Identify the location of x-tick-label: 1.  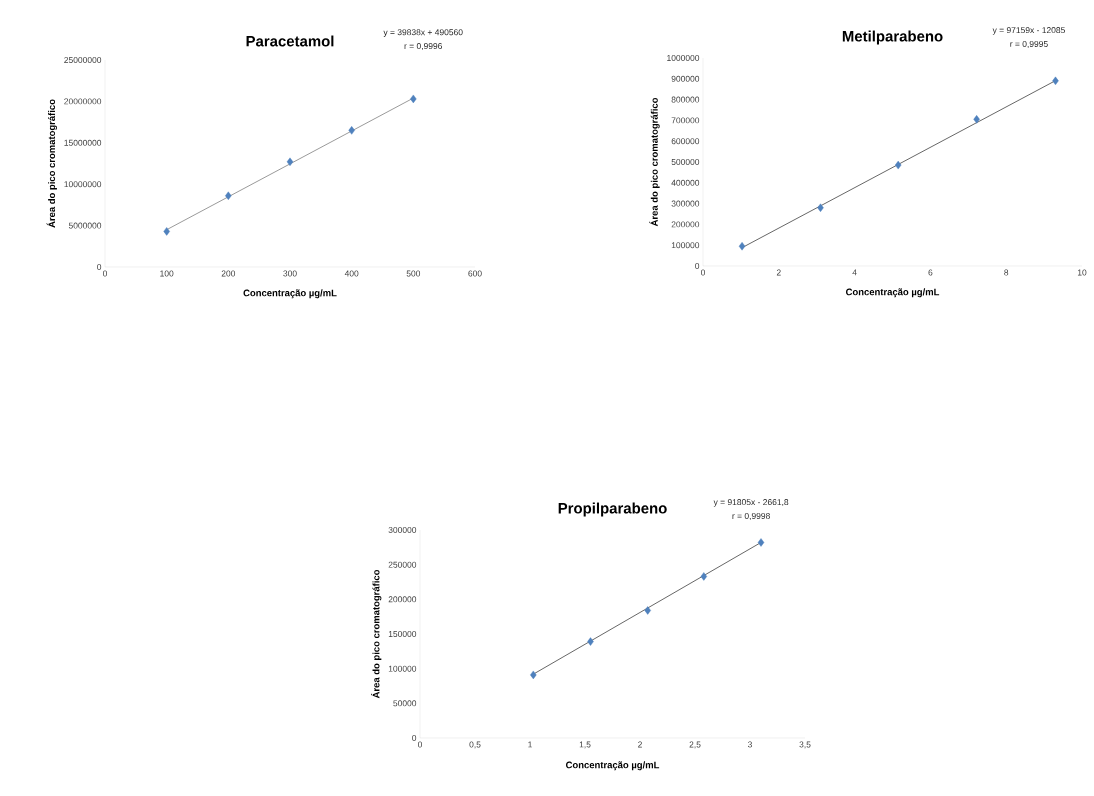
(530, 744).